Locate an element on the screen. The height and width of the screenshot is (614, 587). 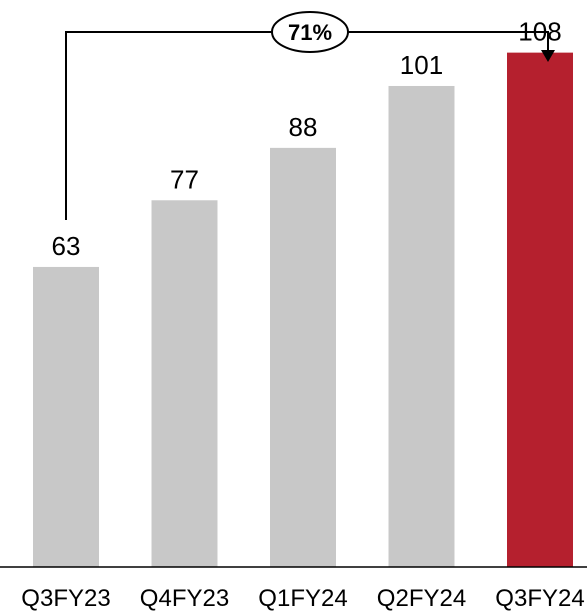
growth-badge is located at coordinates (310, 32).